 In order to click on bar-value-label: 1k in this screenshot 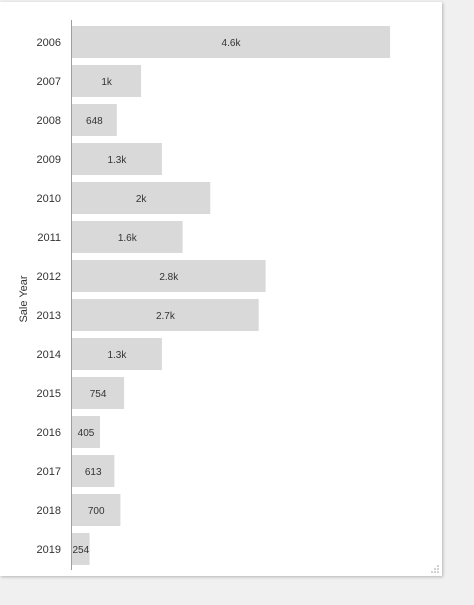, I will do `click(107, 82)`.